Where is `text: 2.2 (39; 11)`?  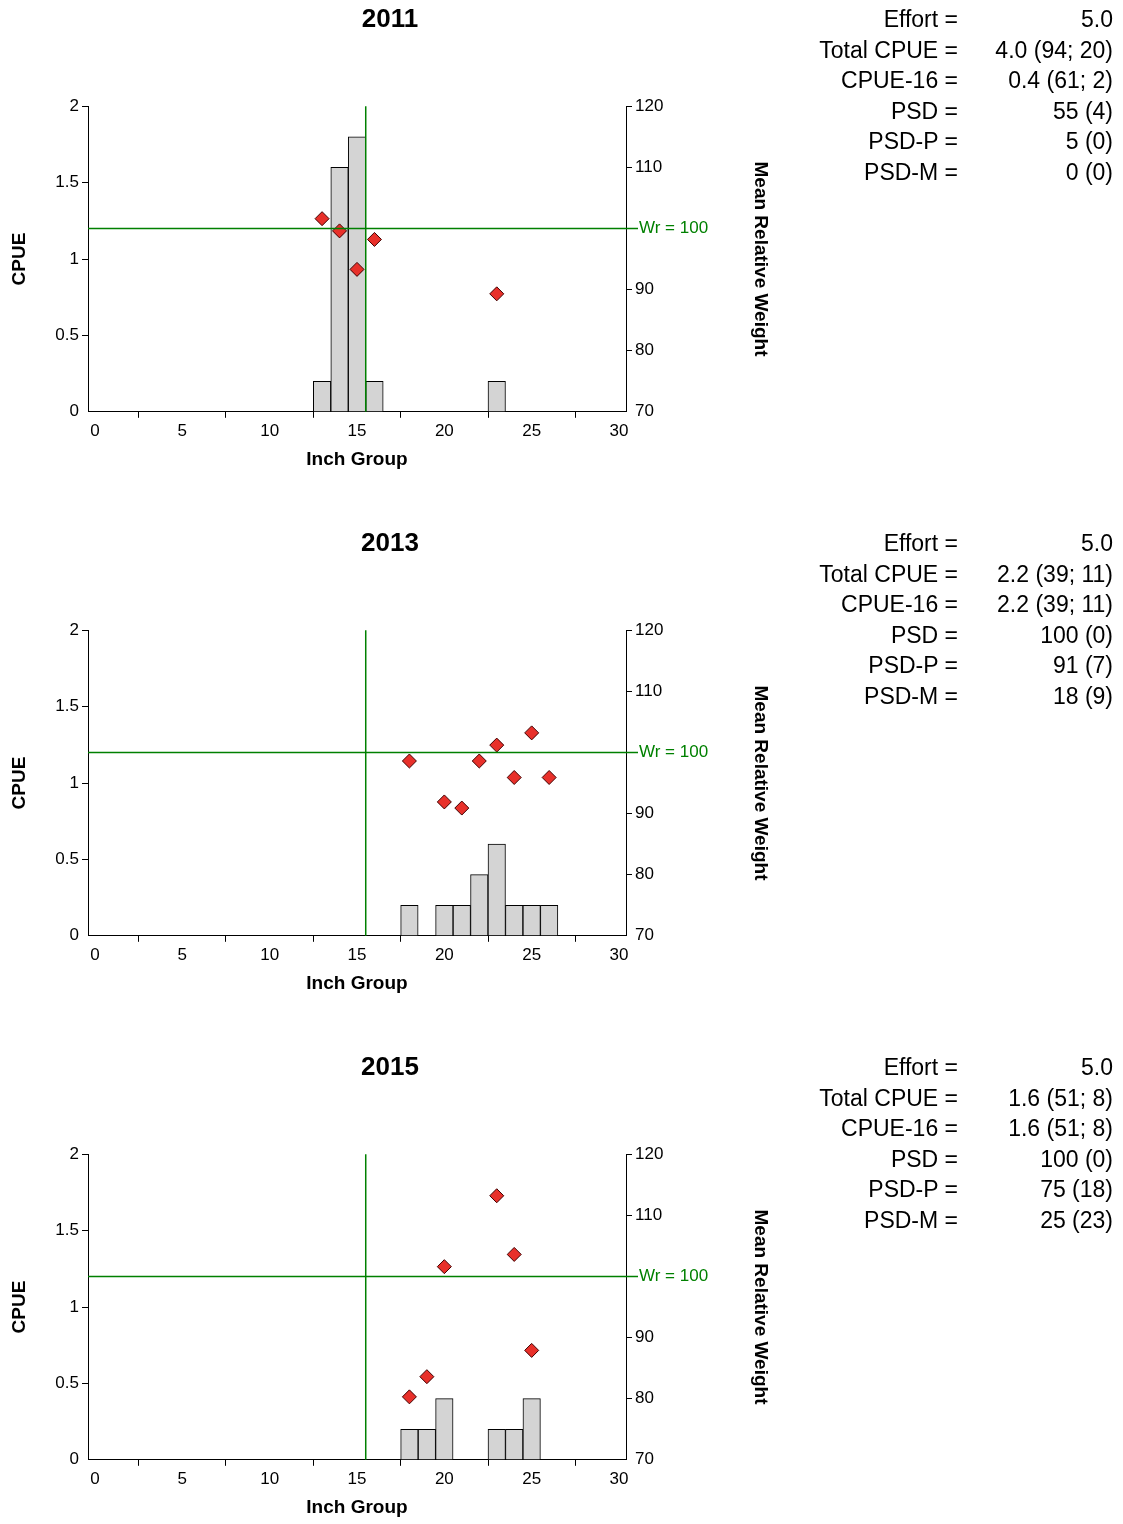
text: 2.2 (39; 11) is located at coordinates (1054, 574).